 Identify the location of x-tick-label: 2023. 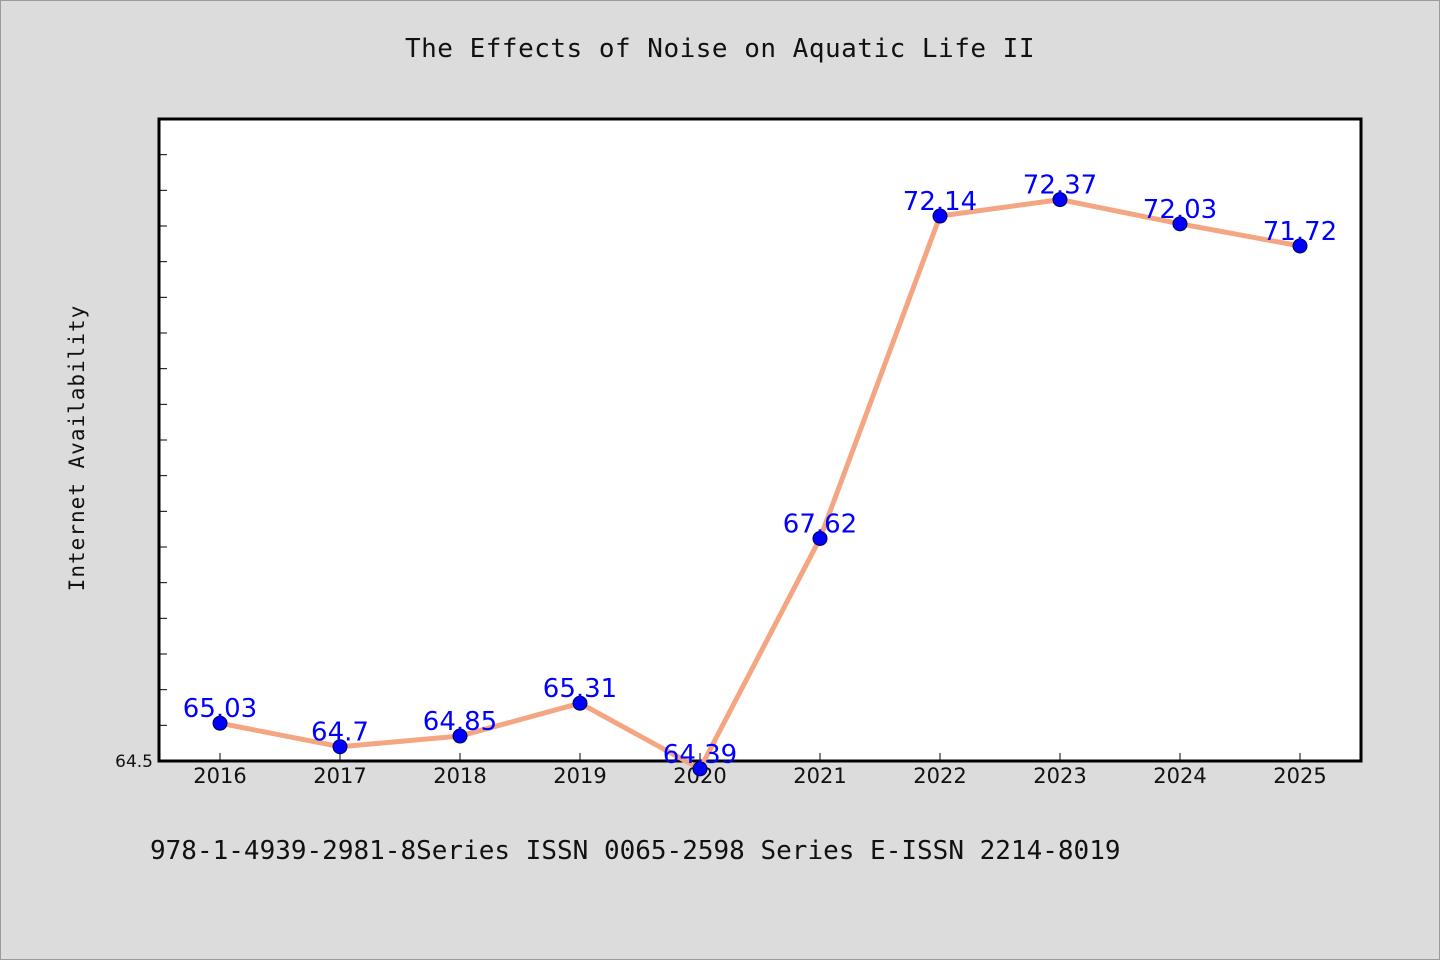
(1059, 776).